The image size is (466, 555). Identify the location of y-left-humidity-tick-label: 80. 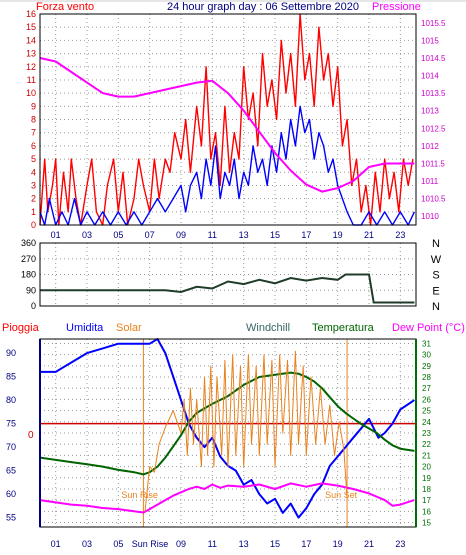
(11, 400).